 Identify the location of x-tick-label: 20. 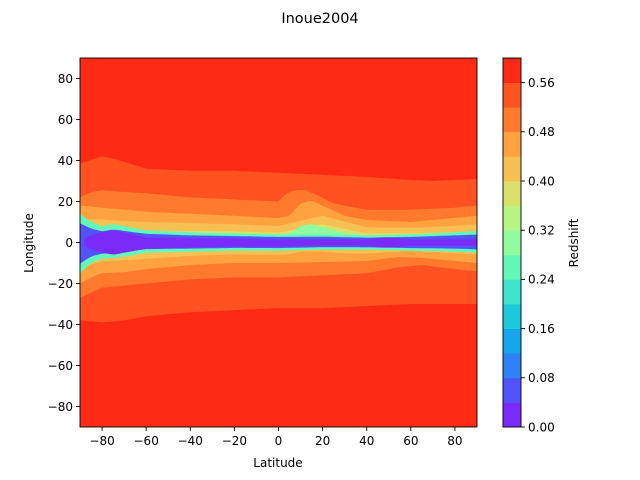
(322, 441).